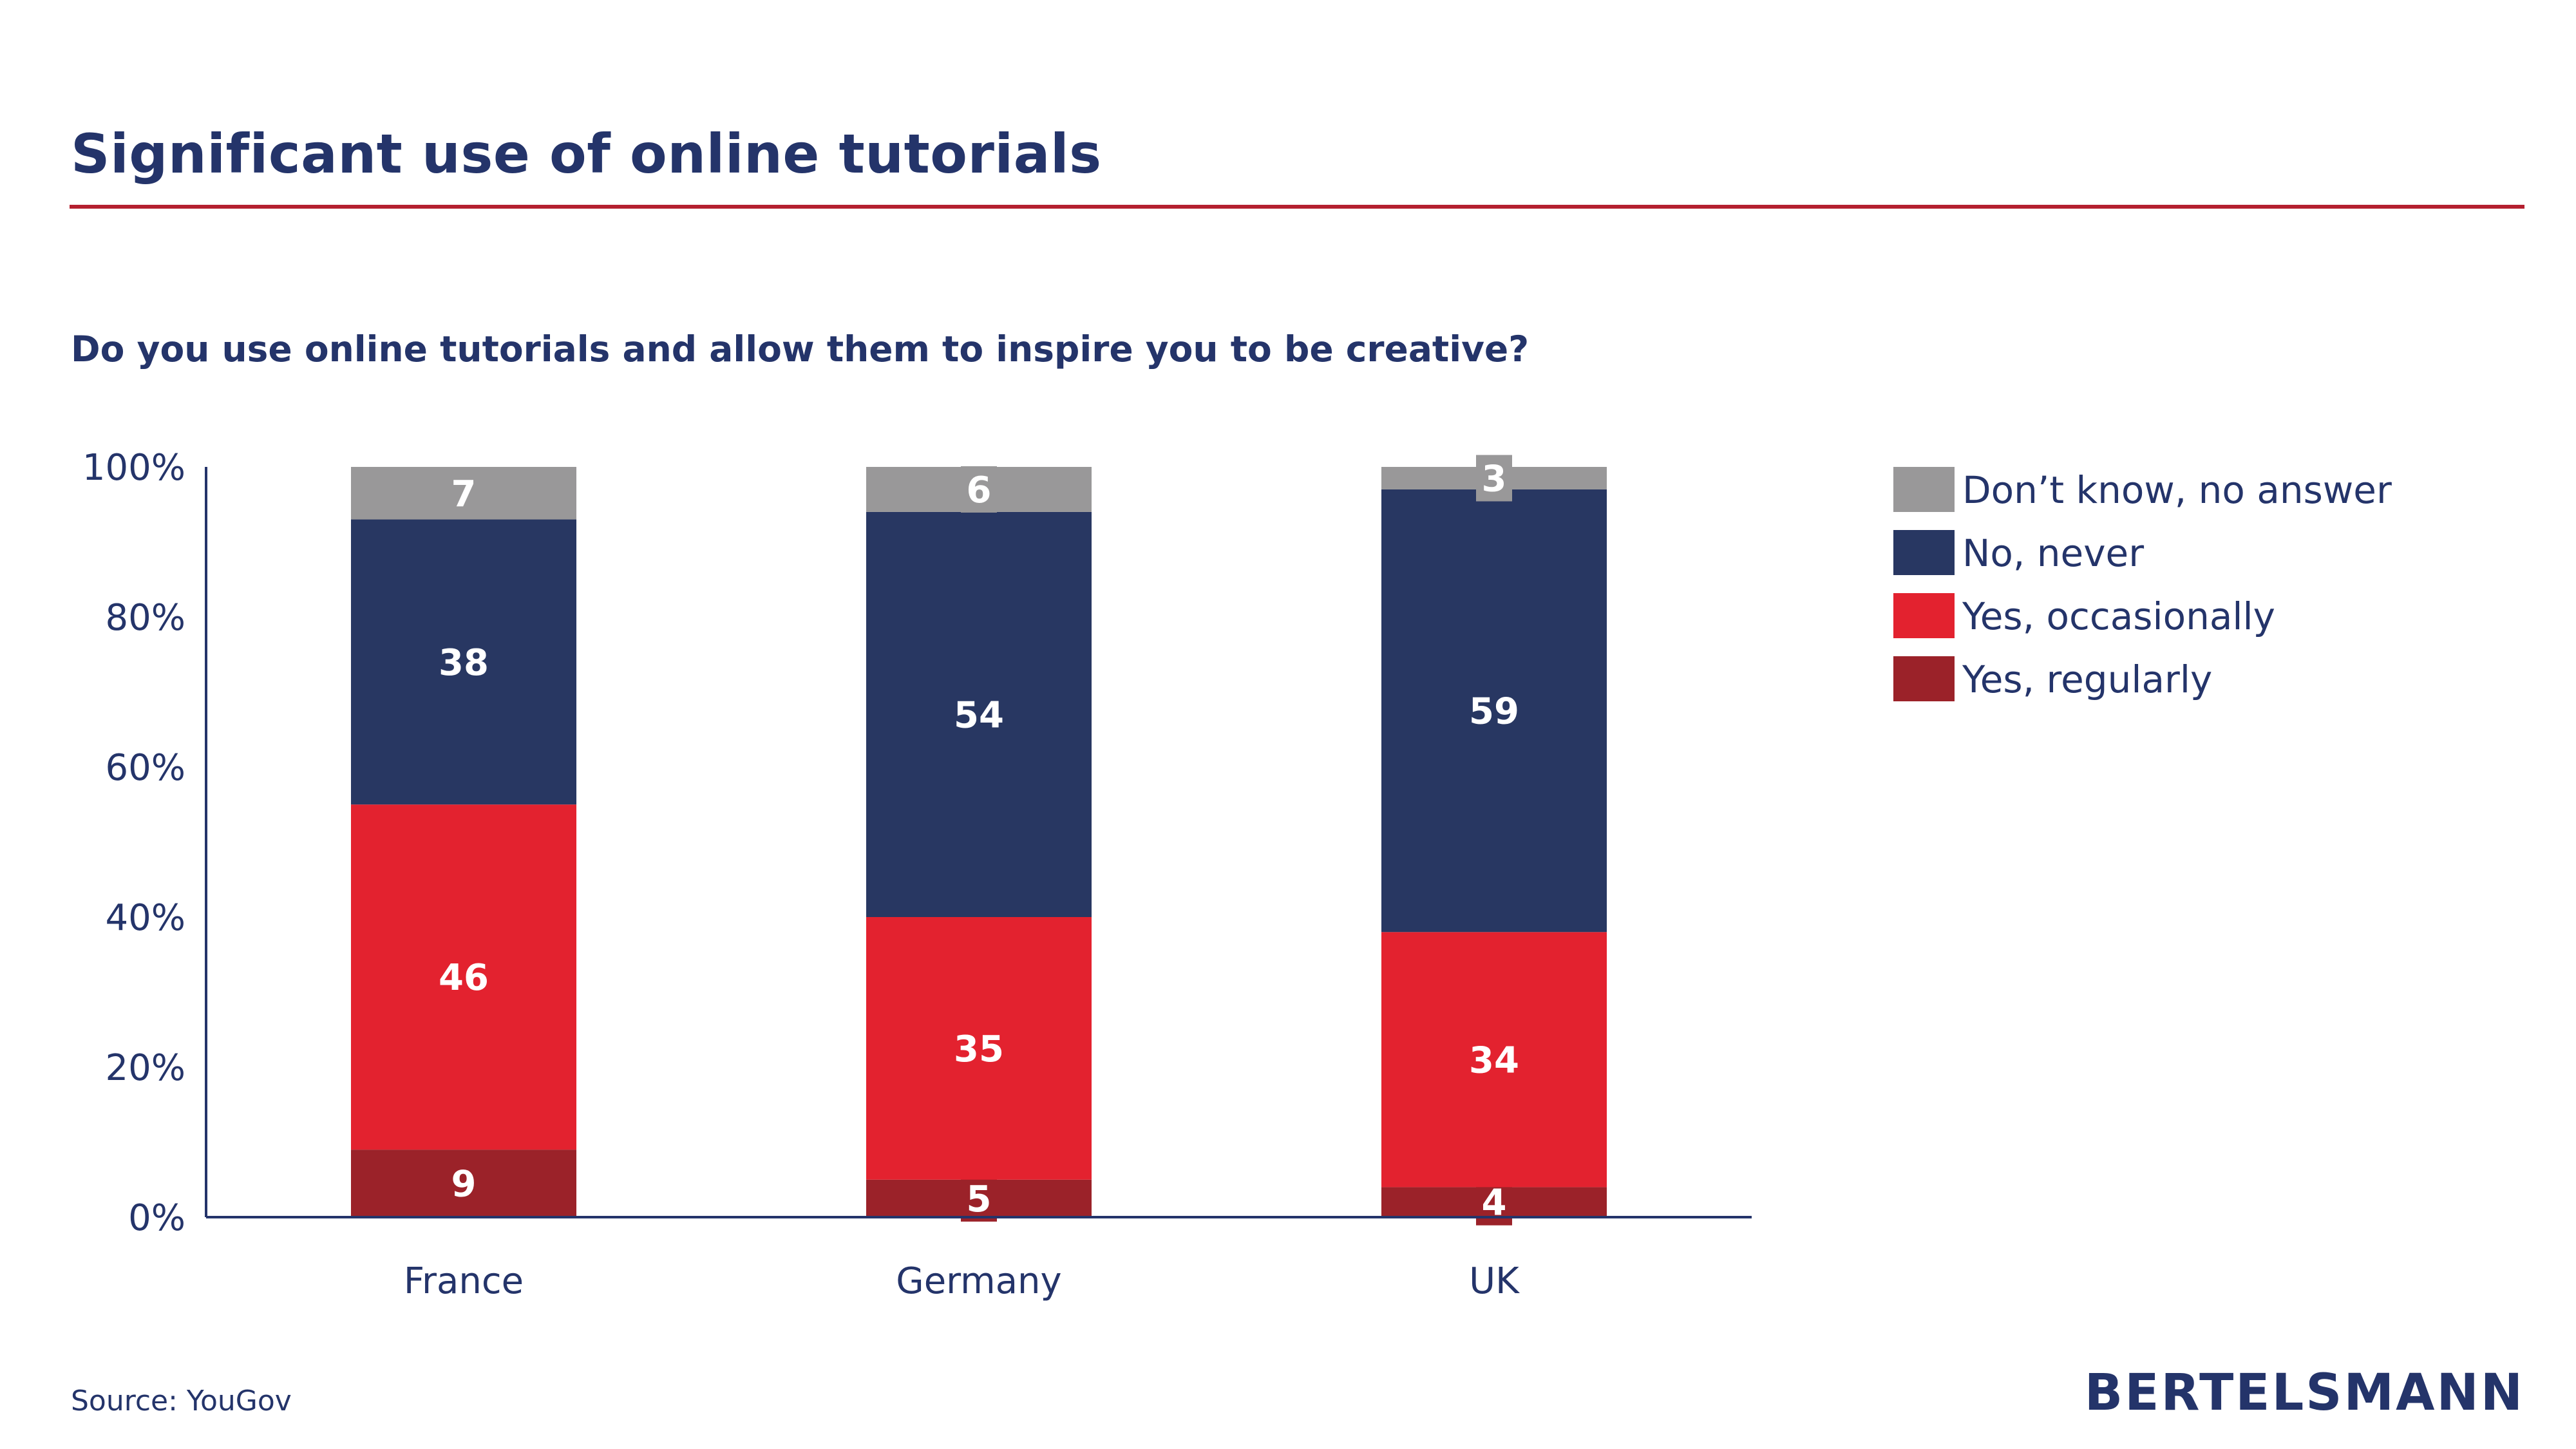  I want to click on value-label: 59, so click(1494, 712).